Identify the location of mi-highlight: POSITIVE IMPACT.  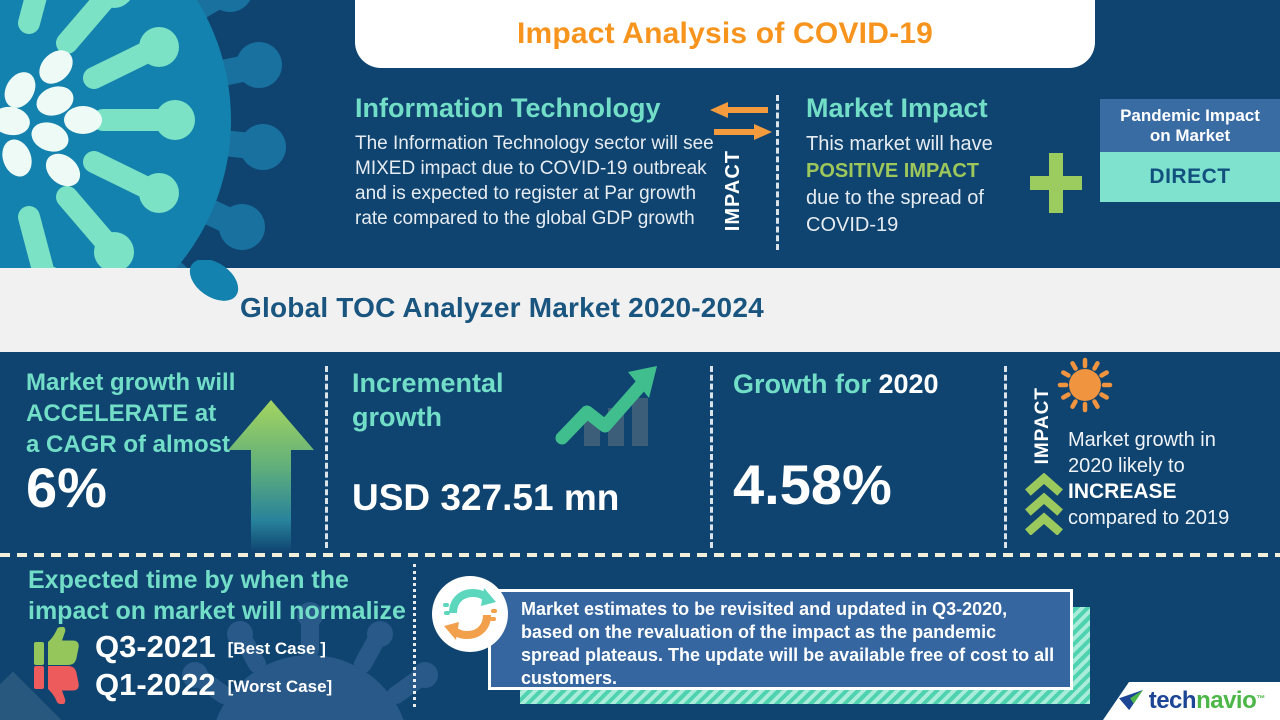
(892, 171).